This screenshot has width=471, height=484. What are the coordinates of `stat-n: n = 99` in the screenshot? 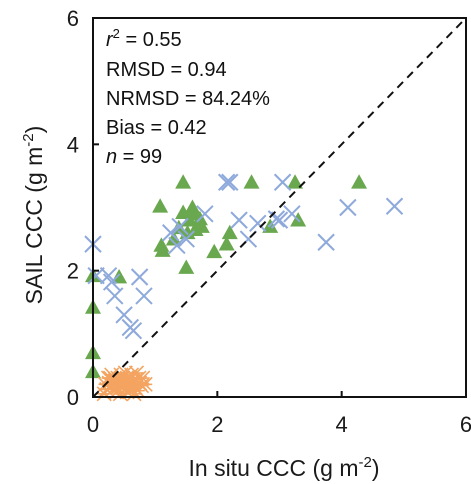 It's located at (134, 157).